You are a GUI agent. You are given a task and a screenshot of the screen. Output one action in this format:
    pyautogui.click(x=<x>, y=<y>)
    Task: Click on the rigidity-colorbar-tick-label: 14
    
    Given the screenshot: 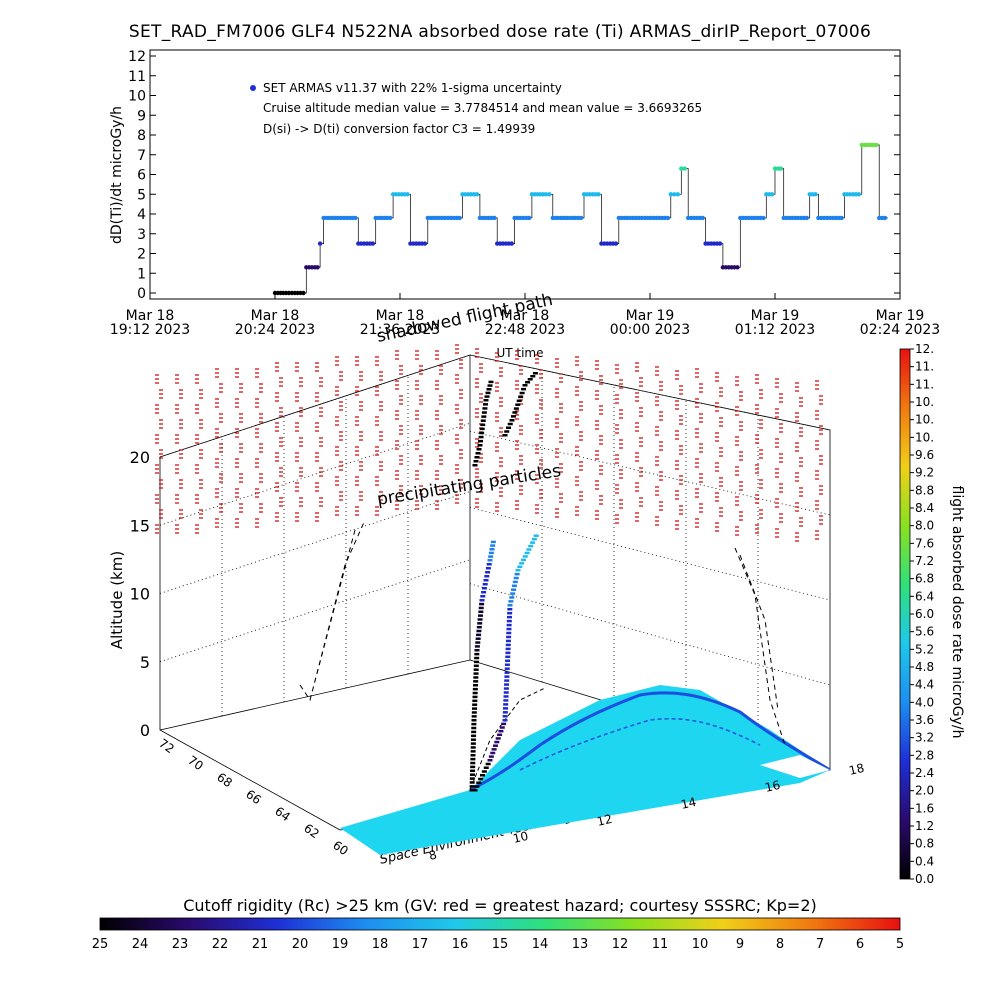 What is the action you would take?
    pyautogui.click(x=540, y=944)
    